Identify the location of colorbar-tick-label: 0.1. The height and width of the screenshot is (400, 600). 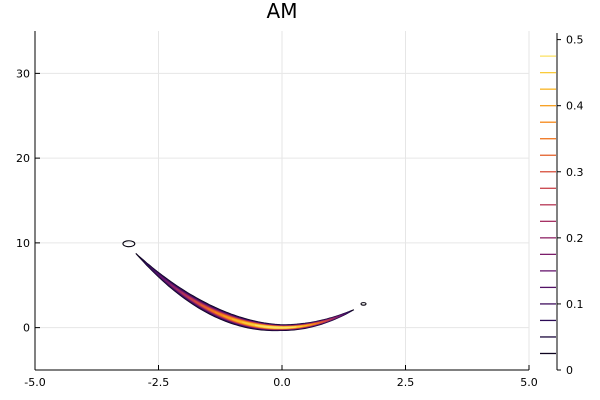
(575, 304).